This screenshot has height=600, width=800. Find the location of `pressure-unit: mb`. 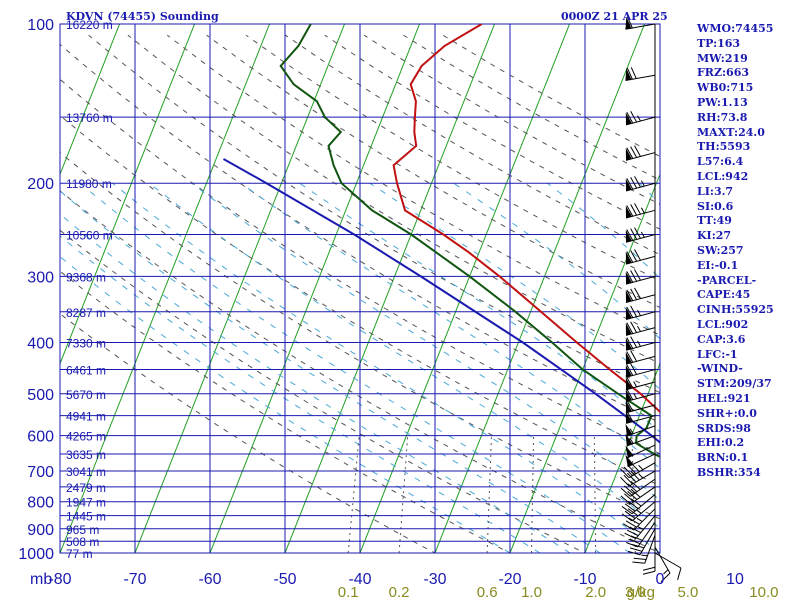

pressure-unit: mb is located at coordinates (41, 579).